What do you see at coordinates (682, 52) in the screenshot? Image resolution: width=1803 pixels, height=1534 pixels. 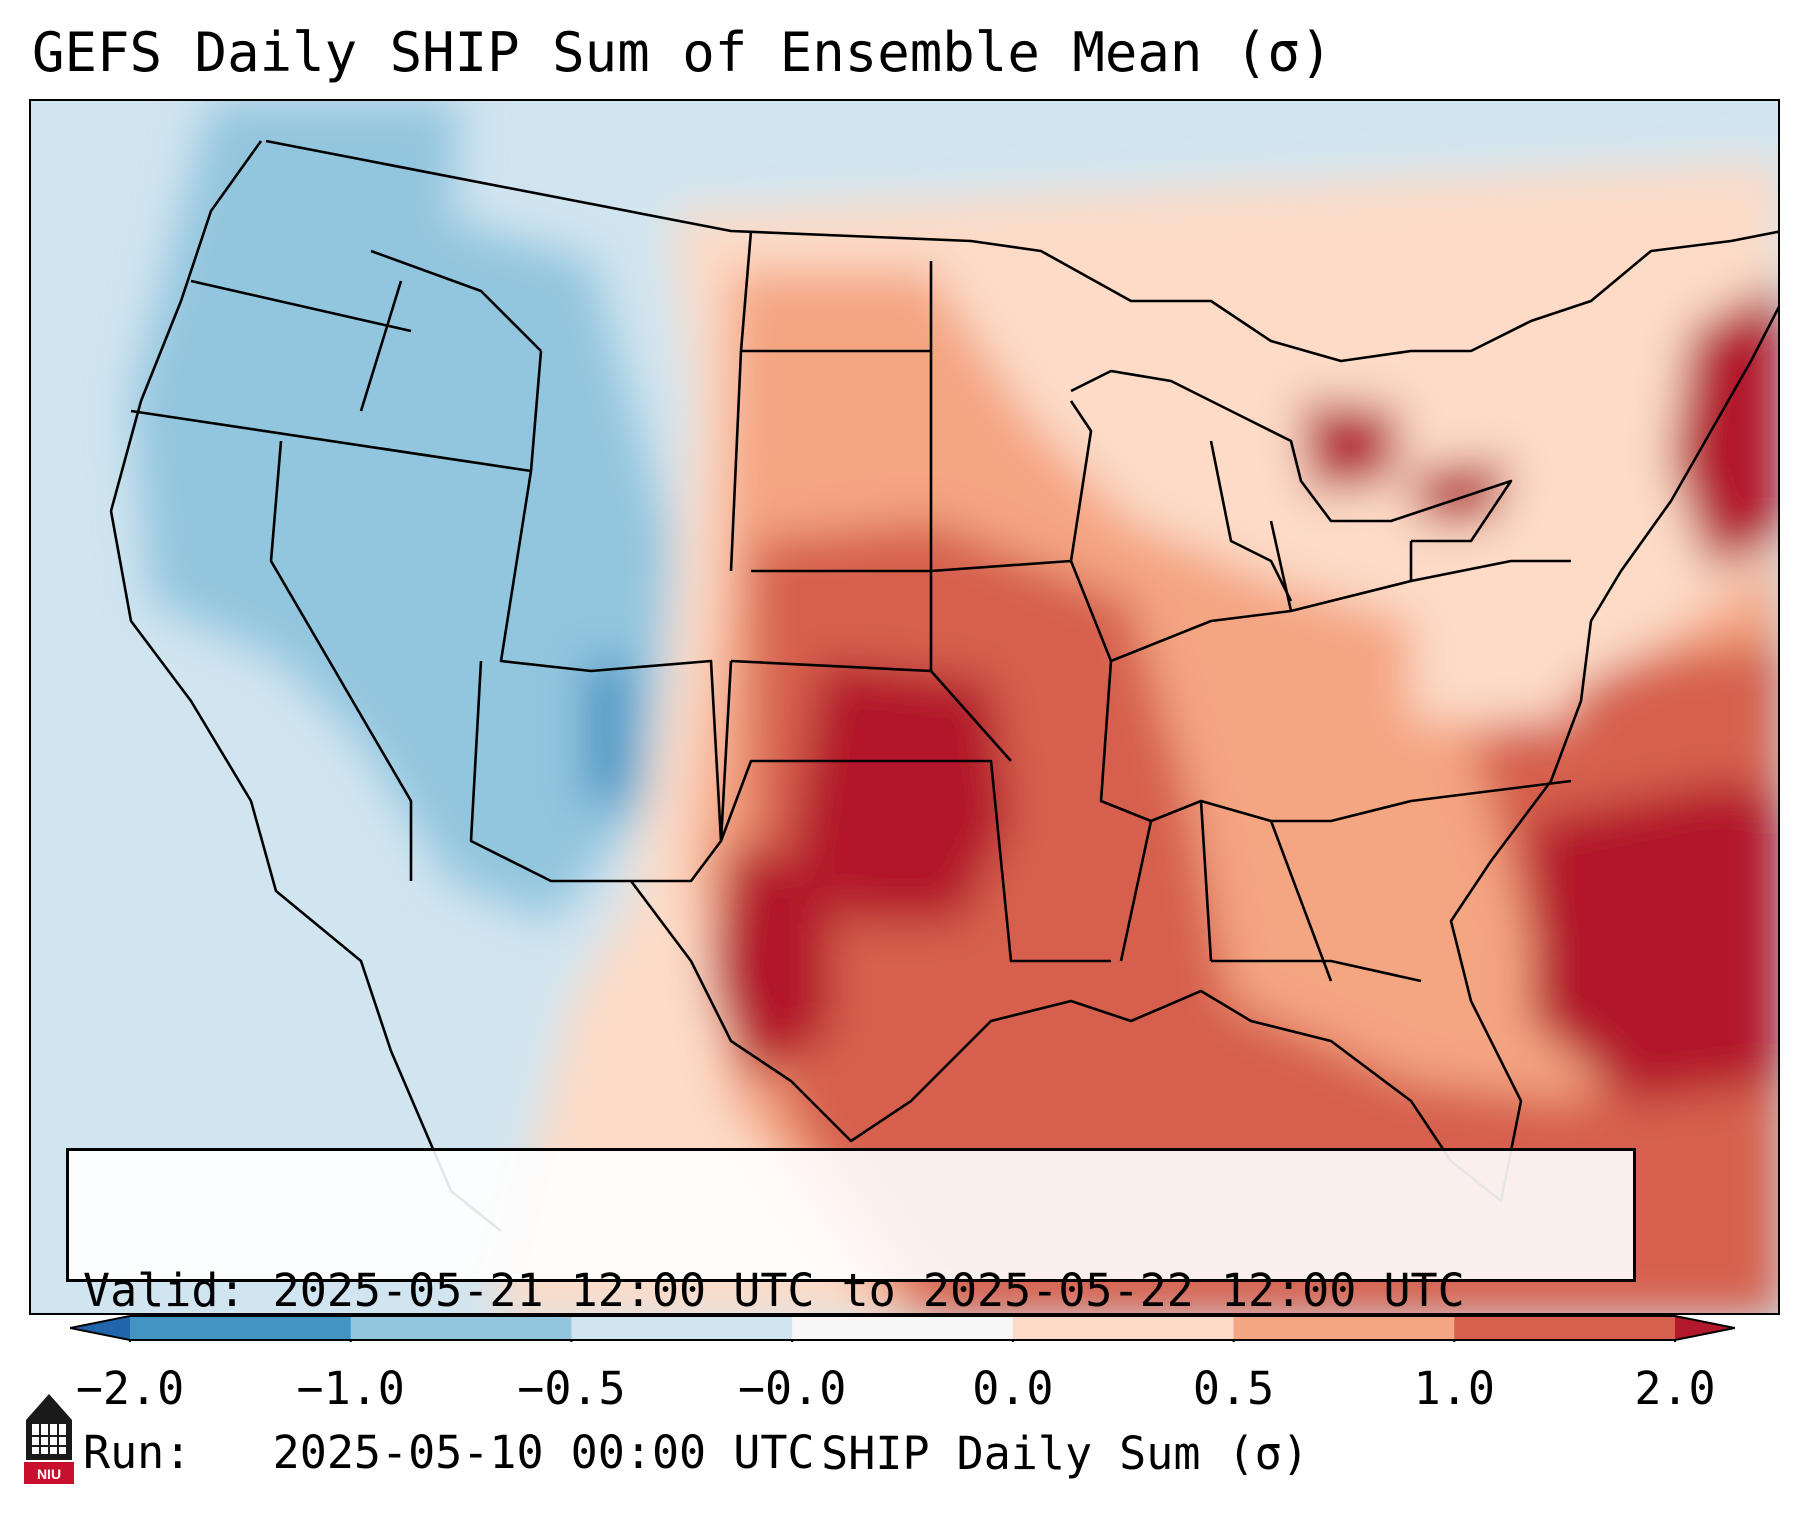 I see `map-title: GEFS Daily SHIP Sum of Ensemble Mean (σ)` at bounding box center [682, 52].